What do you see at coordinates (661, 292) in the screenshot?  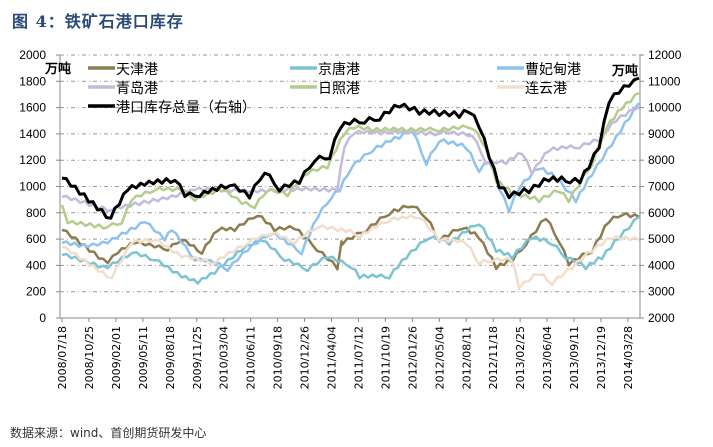 I see `right-axis-tick-label: 3000` at bounding box center [661, 292].